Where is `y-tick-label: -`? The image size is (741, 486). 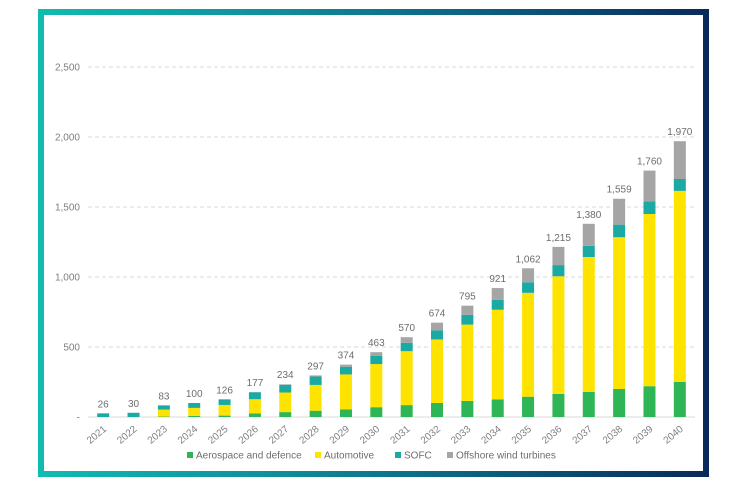 y-tick-label: - is located at coordinates (78, 418).